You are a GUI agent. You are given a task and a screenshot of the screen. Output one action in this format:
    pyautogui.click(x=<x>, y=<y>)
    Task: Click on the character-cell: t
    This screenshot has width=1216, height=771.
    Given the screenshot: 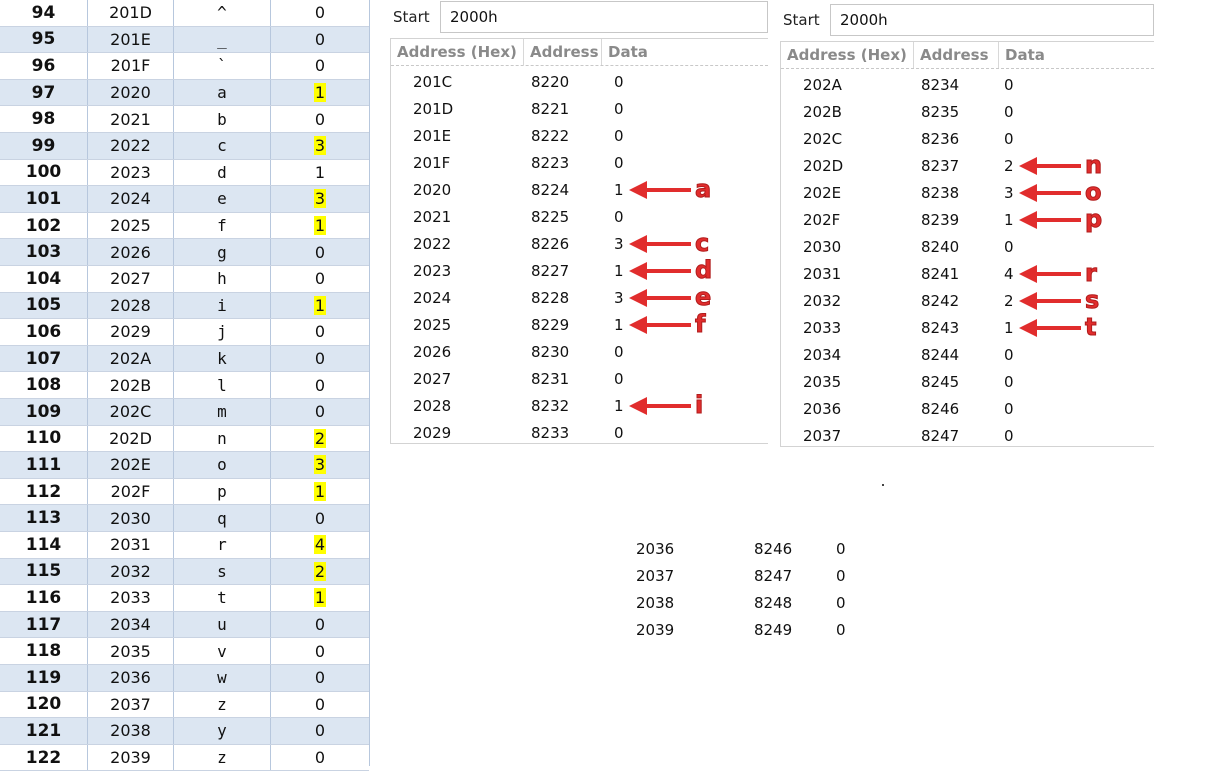 What is the action you would take?
    pyautogui.click(x=222, y=598)
    